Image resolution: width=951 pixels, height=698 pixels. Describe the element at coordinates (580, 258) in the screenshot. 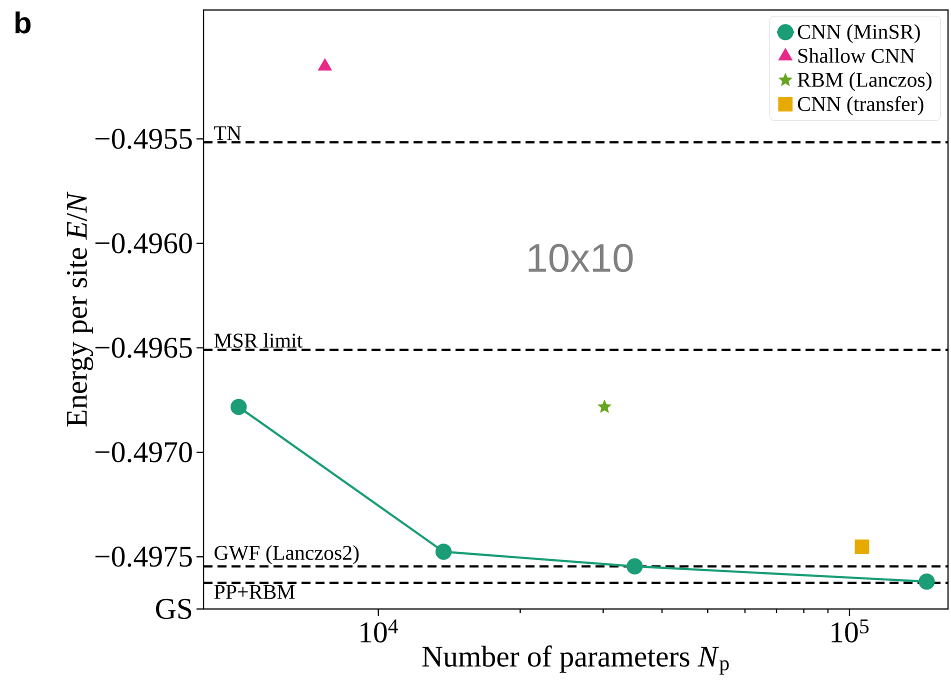

I see `annotation: 10x10` at that location.